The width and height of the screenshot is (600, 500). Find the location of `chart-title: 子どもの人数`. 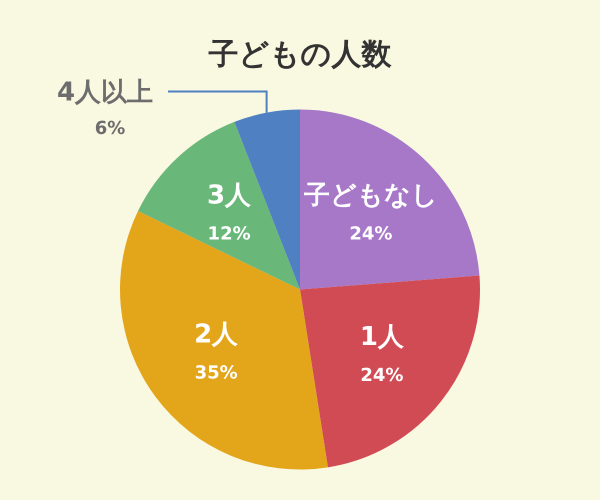

chart-title: 子どもの人数 is located at coordinates (300, 54).